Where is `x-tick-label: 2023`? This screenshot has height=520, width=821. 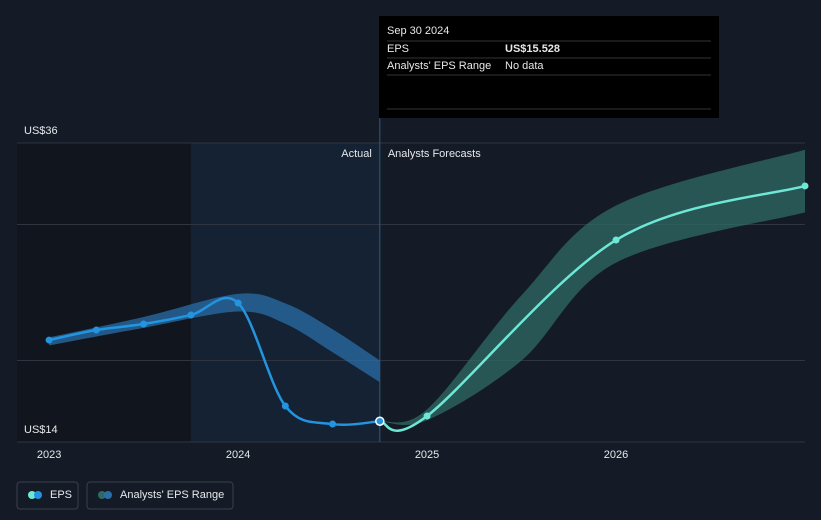 x-tick-label: 2023 is located at coordinates (49, 455).